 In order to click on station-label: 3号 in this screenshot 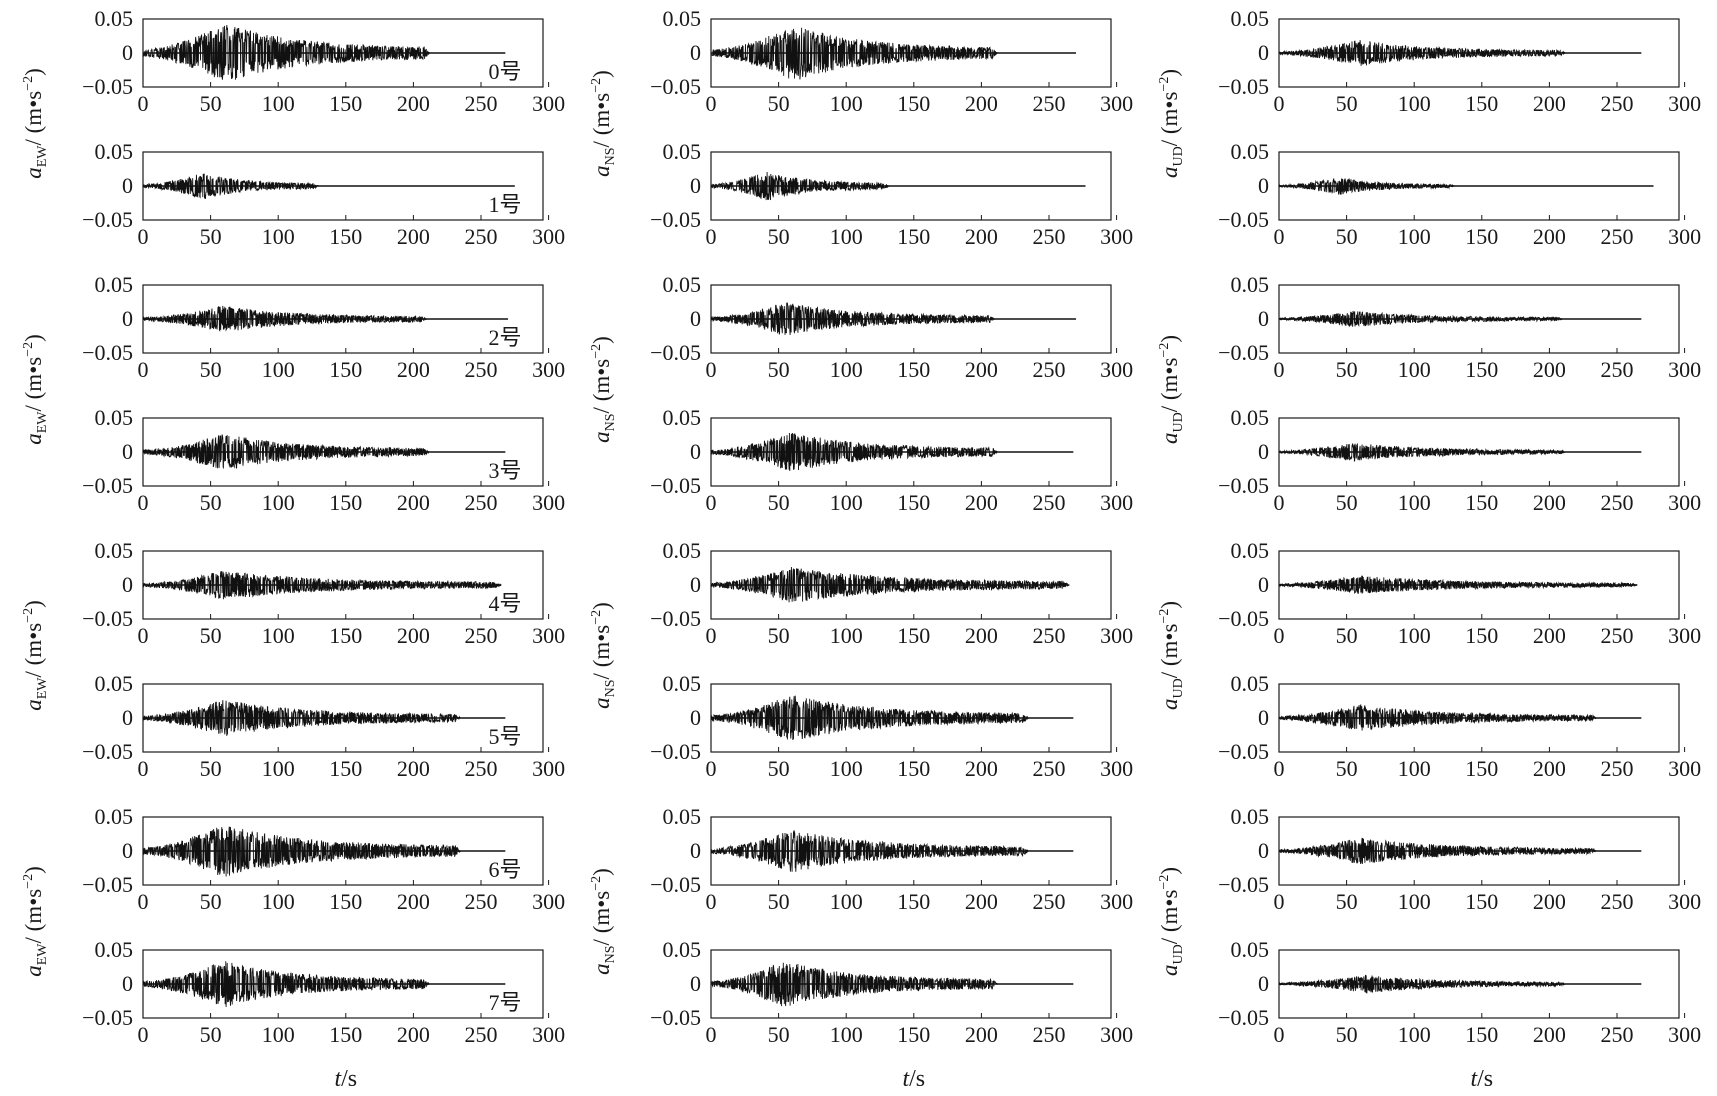, I will do `click(504, 470)`.